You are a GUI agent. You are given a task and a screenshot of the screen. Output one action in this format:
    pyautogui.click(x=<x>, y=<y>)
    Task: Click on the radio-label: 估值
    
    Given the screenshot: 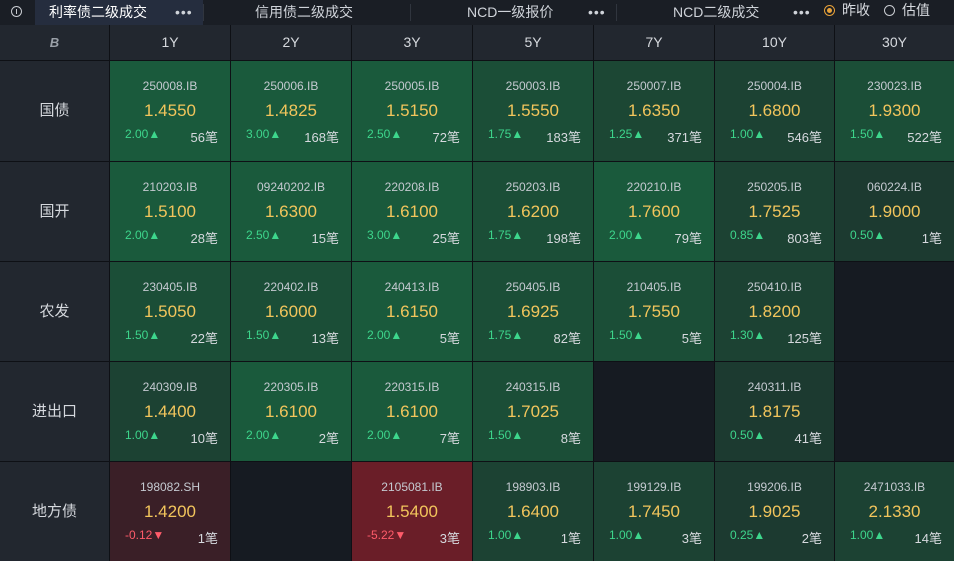 What is the action you would take?
    pyautogui.click(x=916, y=10)
    